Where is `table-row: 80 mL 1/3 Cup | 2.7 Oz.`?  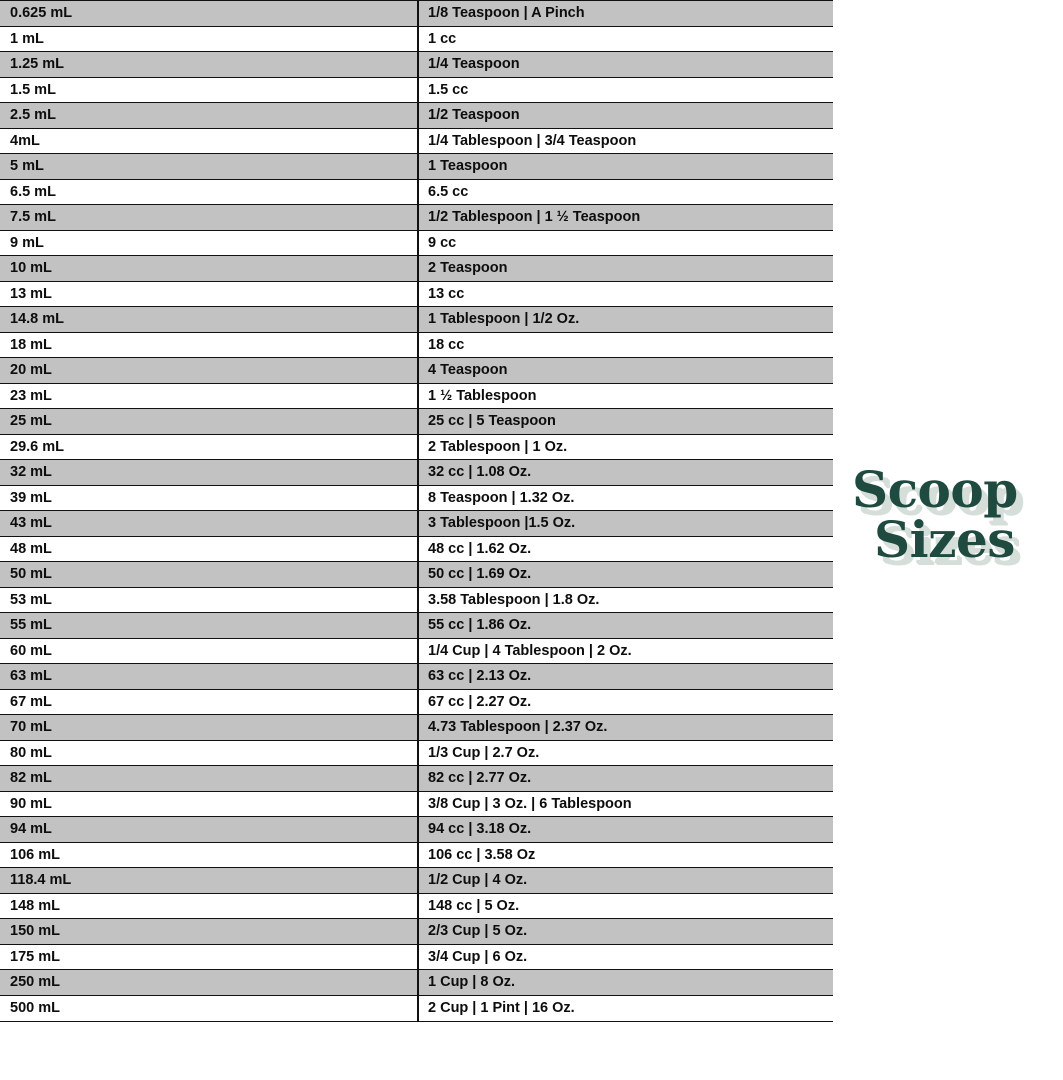 table-row: 80 mL 1/3 Cup | 2.7 Oz. is located at coordinates (416, 753).